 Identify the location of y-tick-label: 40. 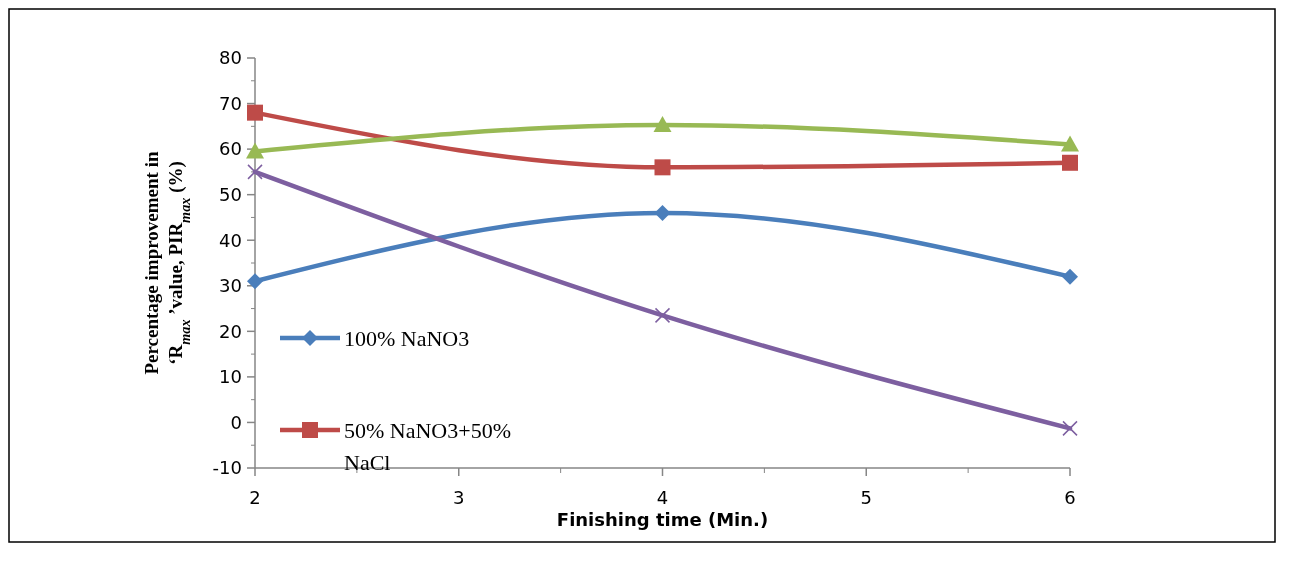
(230, 240).